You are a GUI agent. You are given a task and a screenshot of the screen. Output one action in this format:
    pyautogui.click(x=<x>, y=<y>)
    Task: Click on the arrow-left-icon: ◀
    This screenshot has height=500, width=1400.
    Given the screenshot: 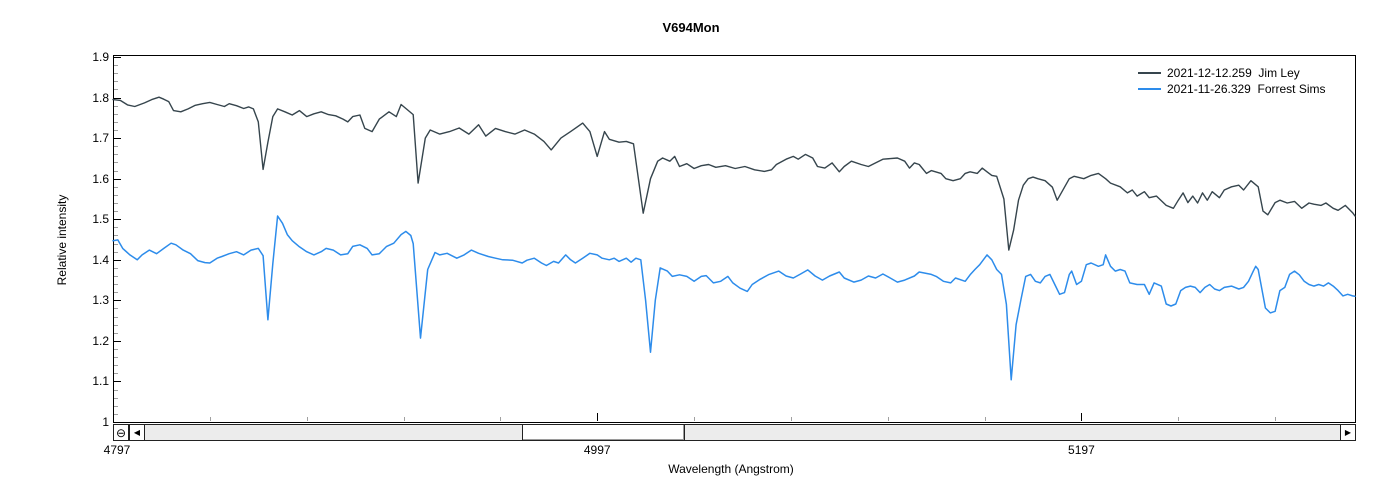 What is the action you would take?
    pyautogui.click(x=137, y=432)
    